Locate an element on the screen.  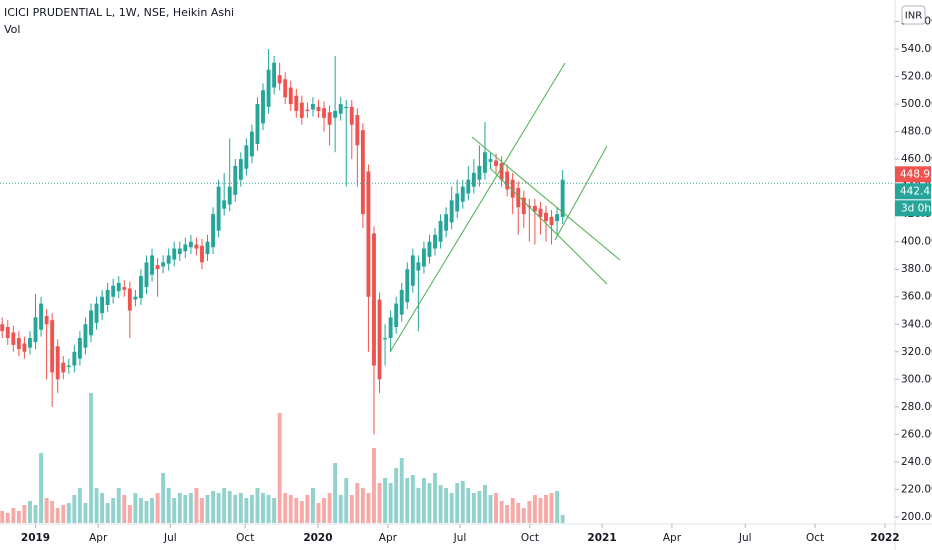
x-tick-label: 2020 is located at coordinates (317, 538).